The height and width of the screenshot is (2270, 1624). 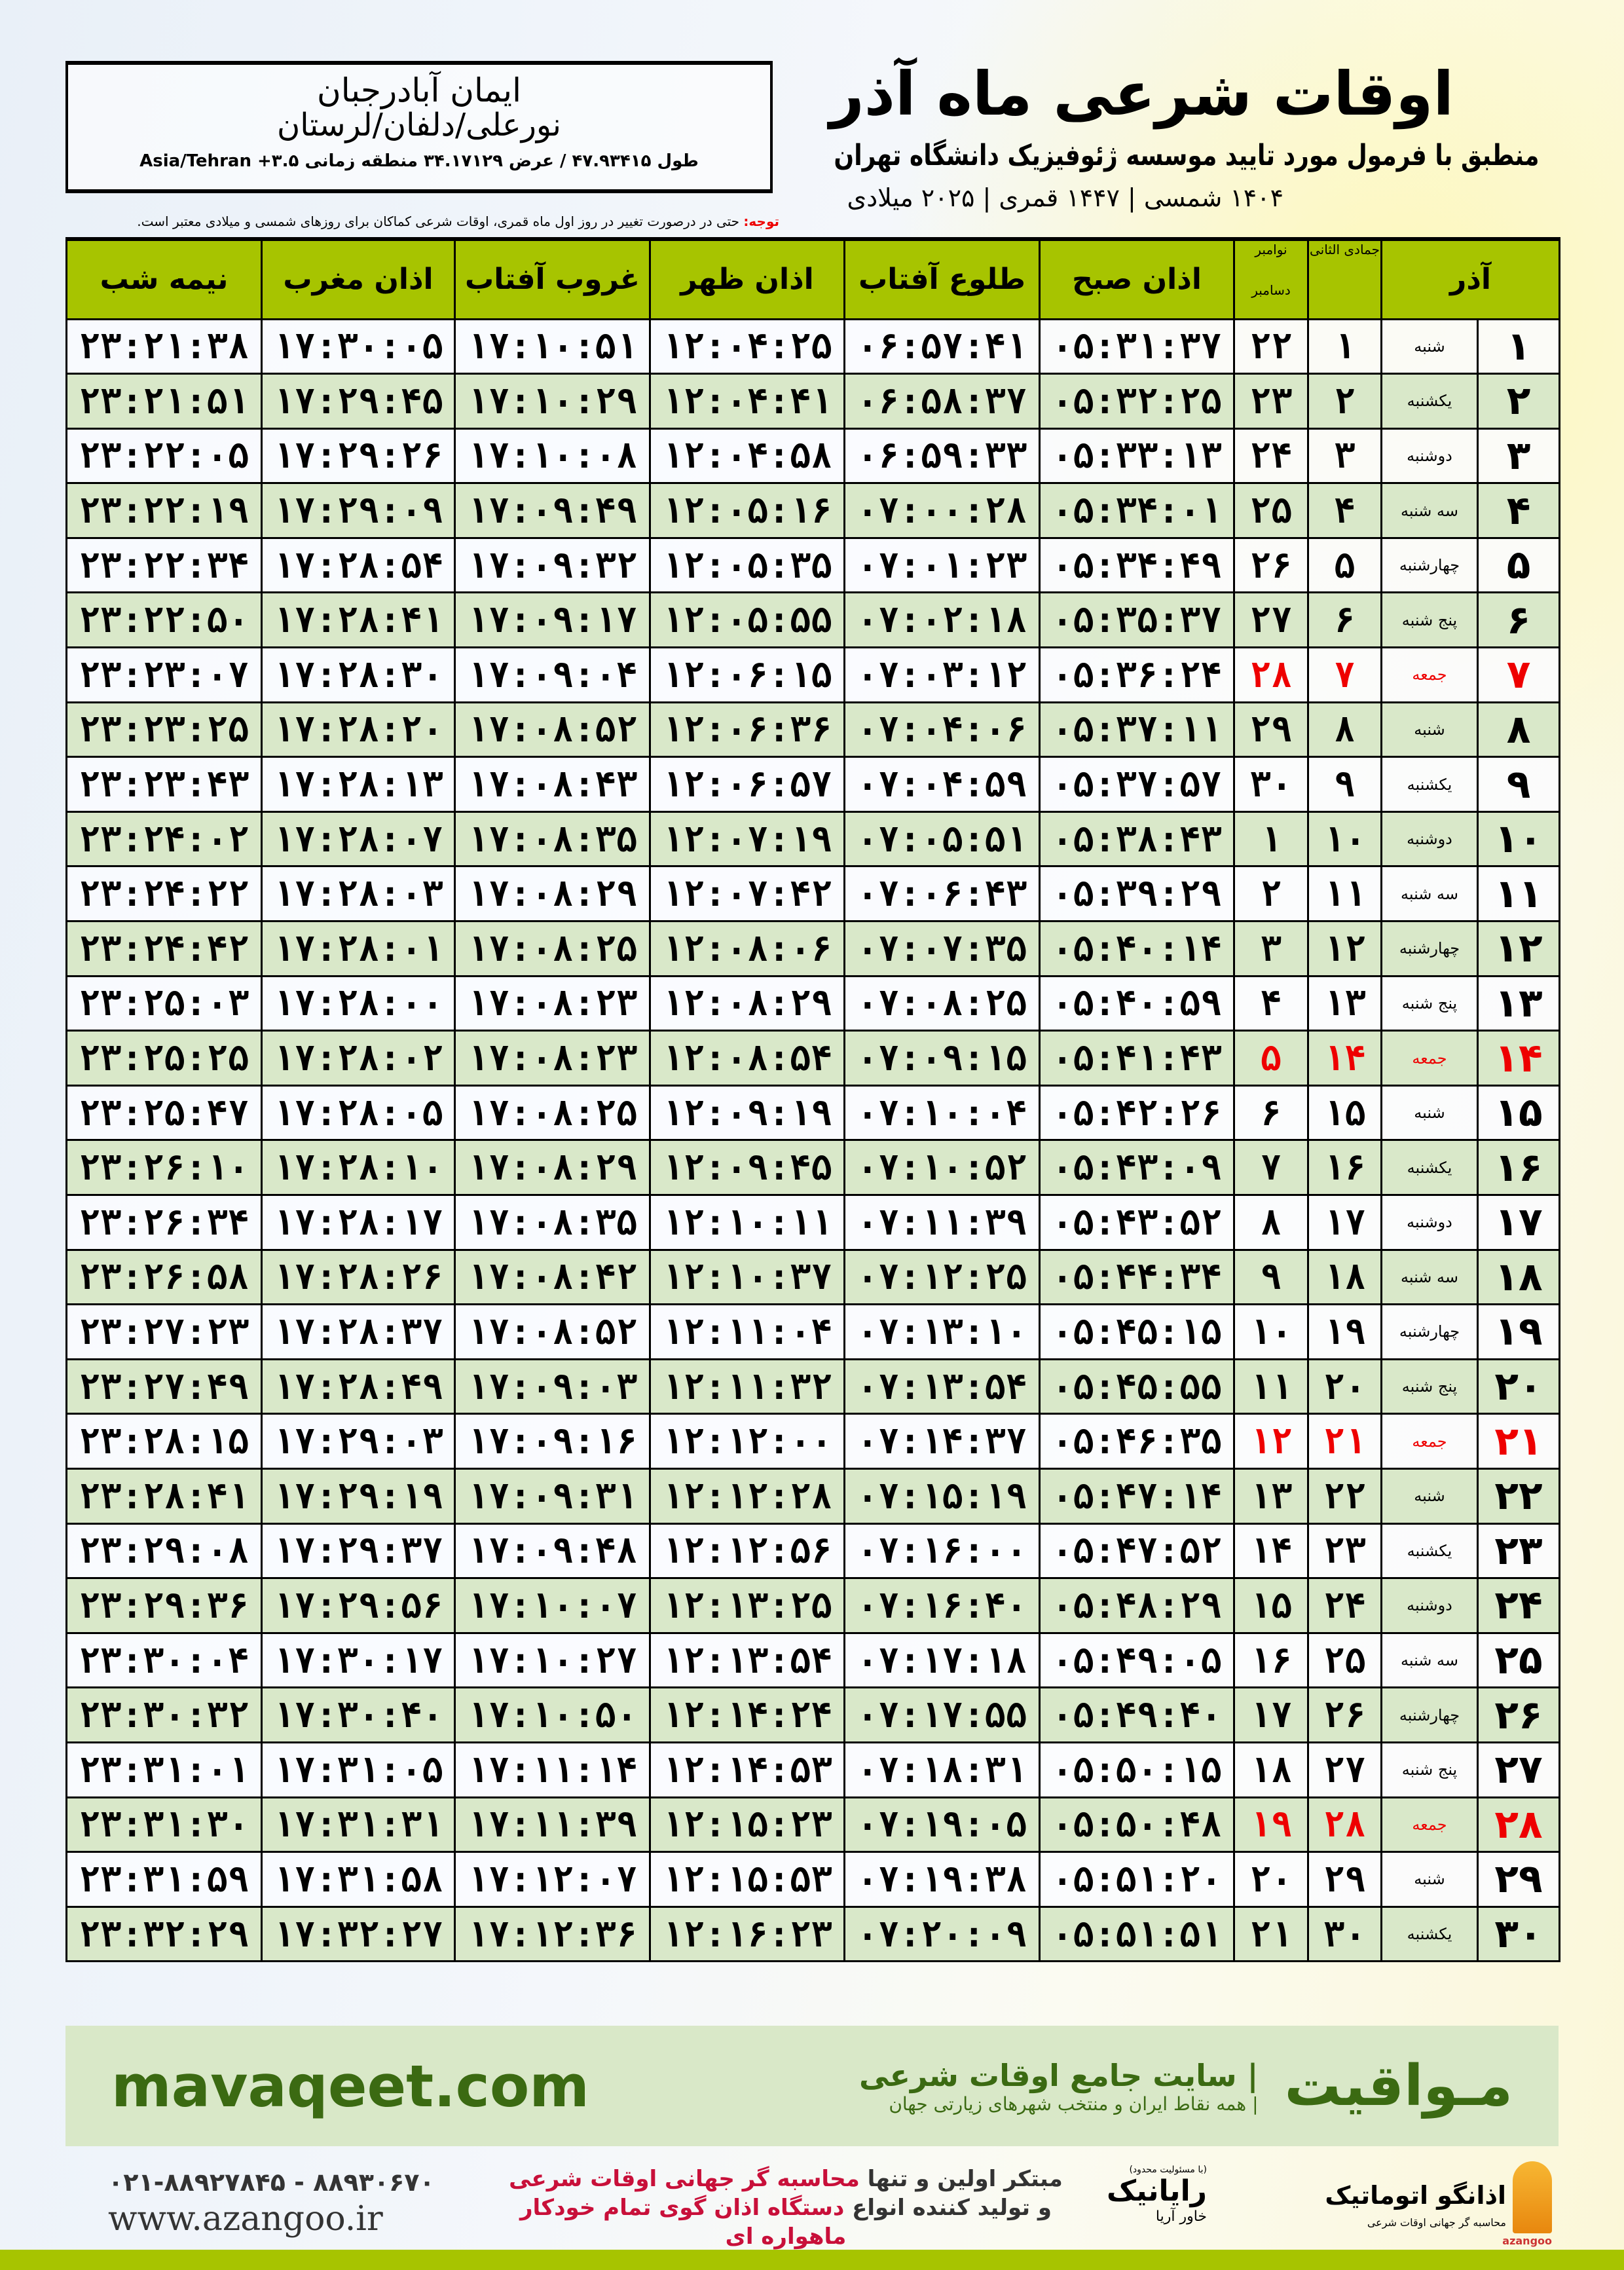 I want to click on cell-gregorian-day: ۲۶, so click(x=1271, y=565).